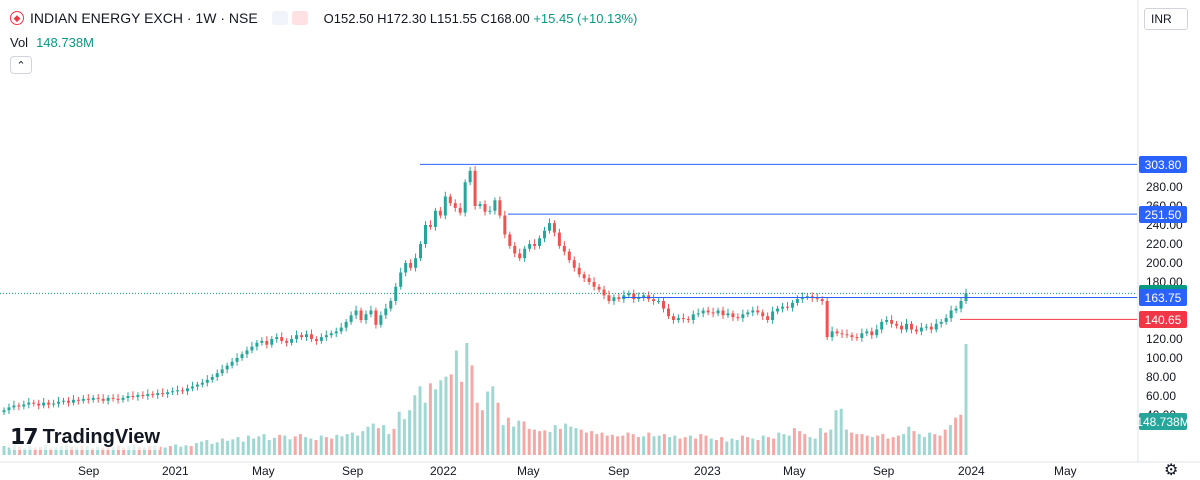 Image resolution: width=1200 pixels, height=480 pixels. I want to click on price-change: +15.45 (+10.13%), so click(585, 18).